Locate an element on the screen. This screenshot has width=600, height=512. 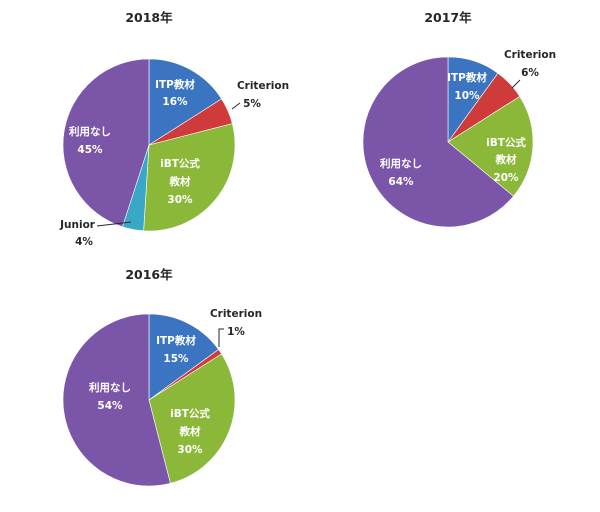
slice-label-itp-2018: ITP教材 is located at coordinates (175, 84).